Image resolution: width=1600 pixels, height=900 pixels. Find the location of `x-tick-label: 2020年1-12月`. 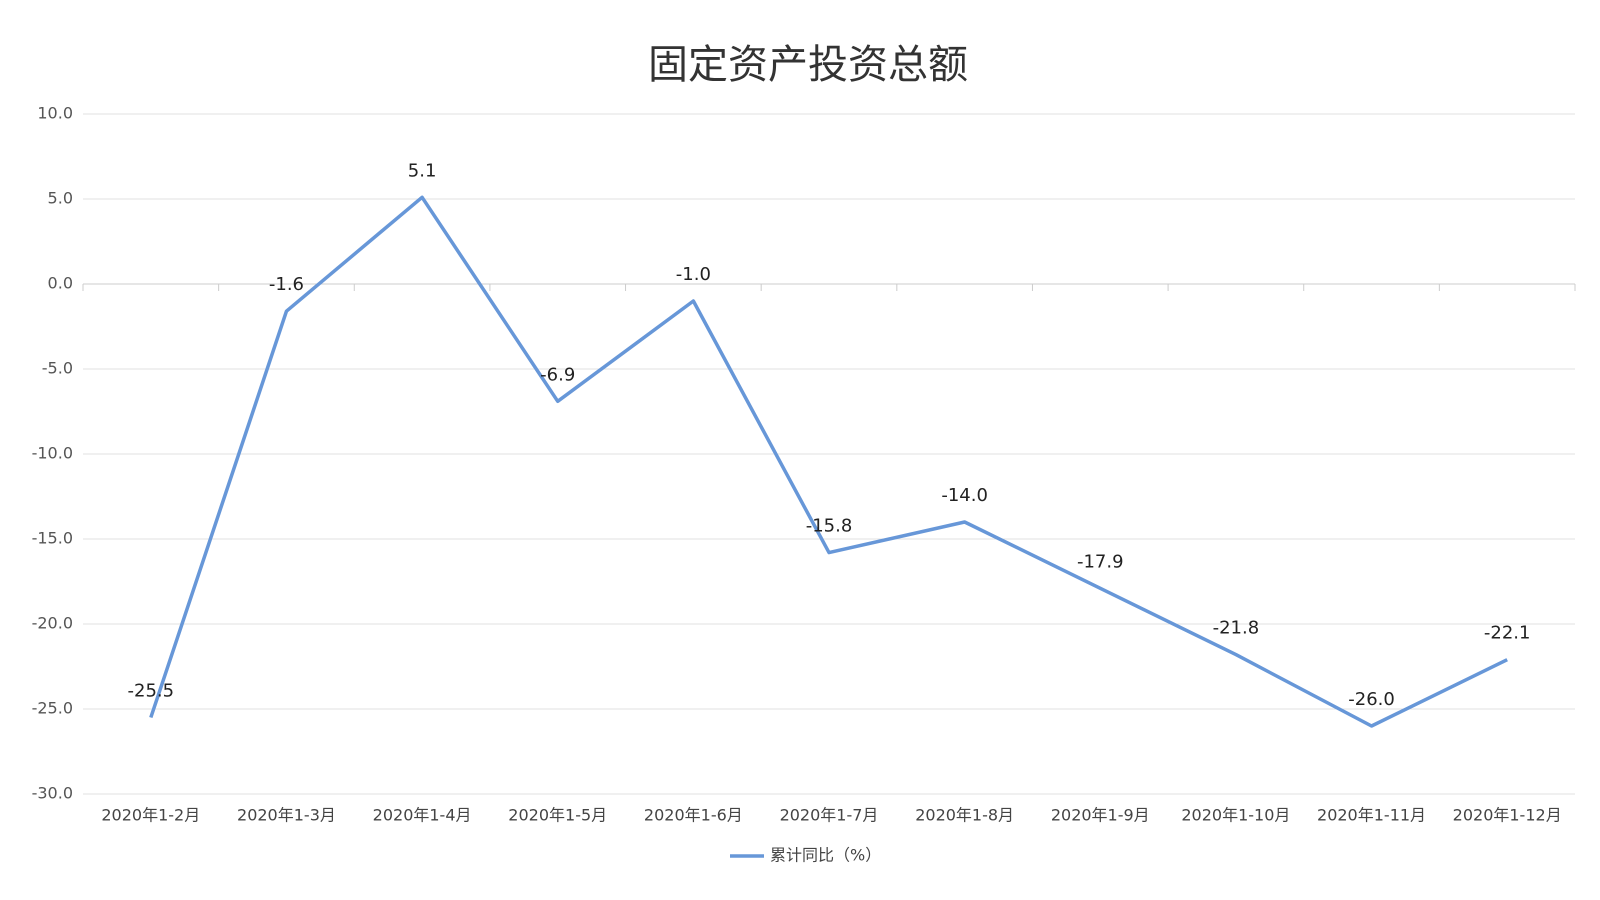

x-tick-label: 2020年1-12月 is located at coordinates (1507, 815).